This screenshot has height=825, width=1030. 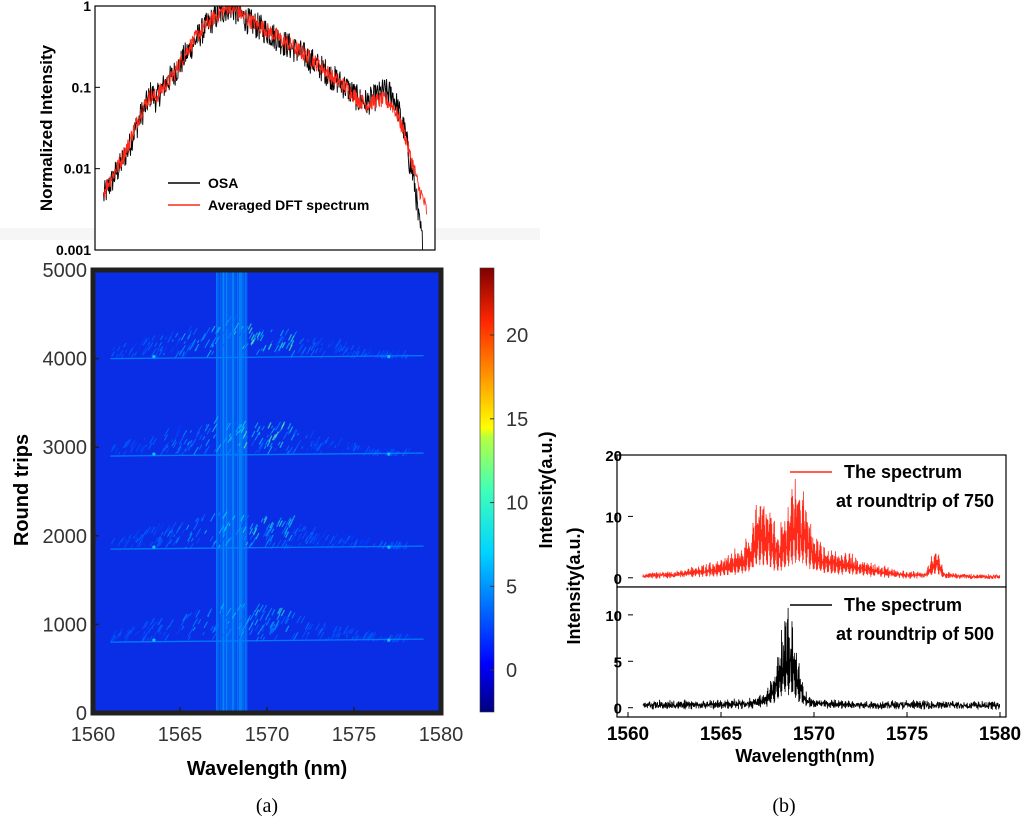 What do you see at coordinates (268, 194) in the screenshot?
I see `legend: OSA Averaged DFT spectrum` at bounding box center [268, 194].